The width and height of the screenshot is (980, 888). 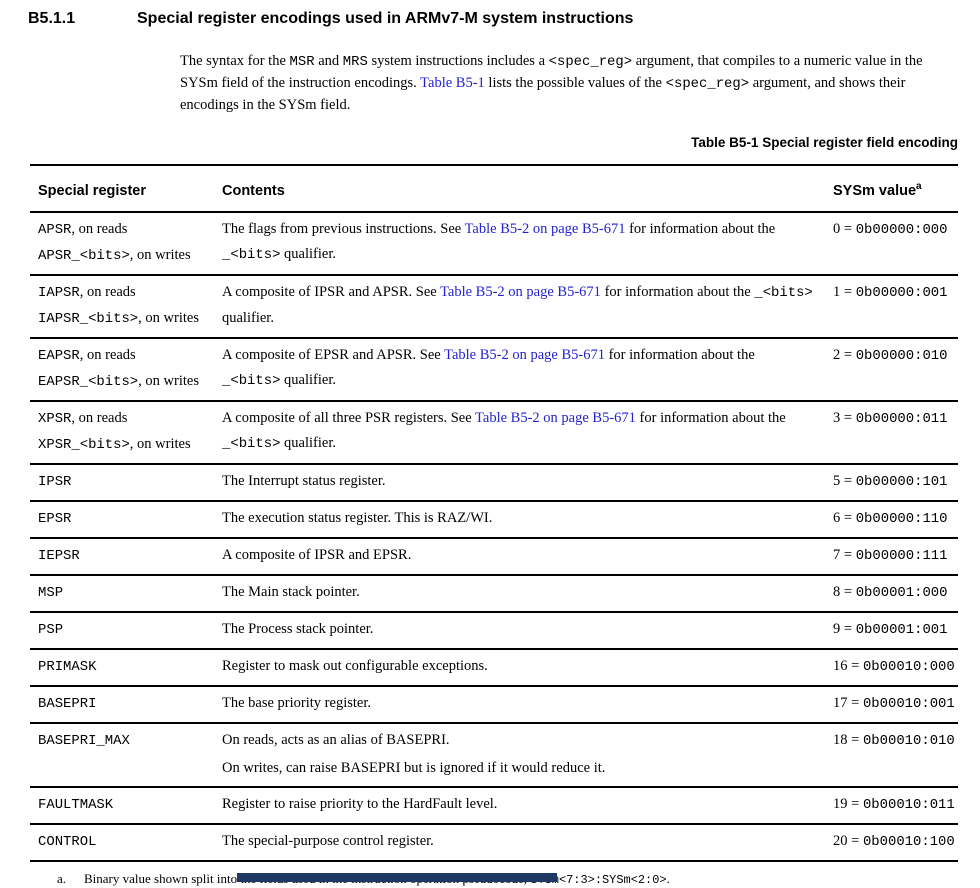 I want to click on sysm-binary-value: 0b00010:001, so click(x=908, y=703).